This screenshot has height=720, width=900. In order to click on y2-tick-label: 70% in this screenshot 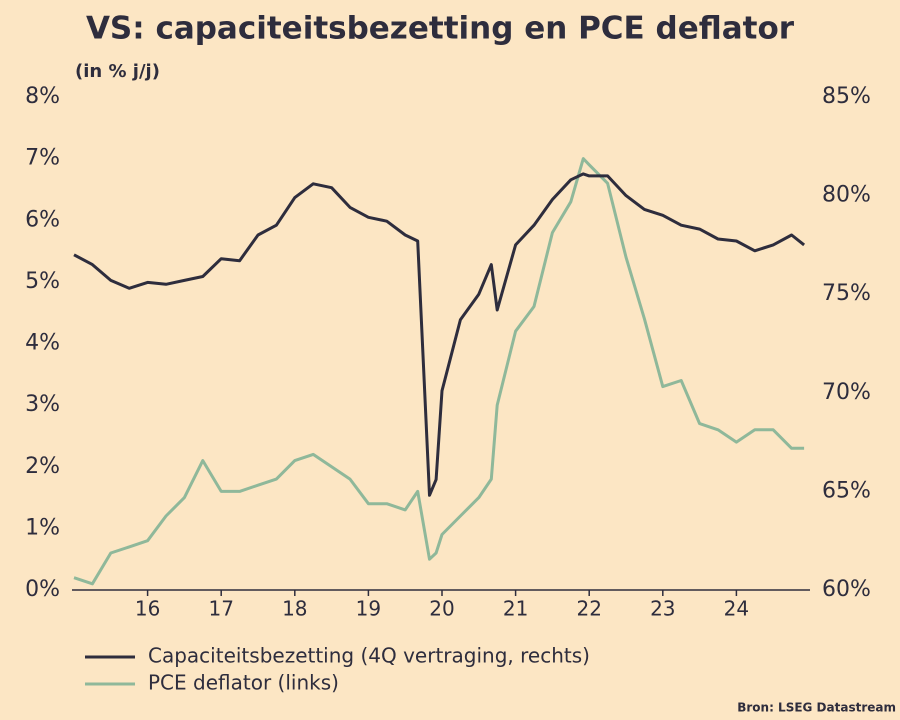, I will do `click(846, 392)`.